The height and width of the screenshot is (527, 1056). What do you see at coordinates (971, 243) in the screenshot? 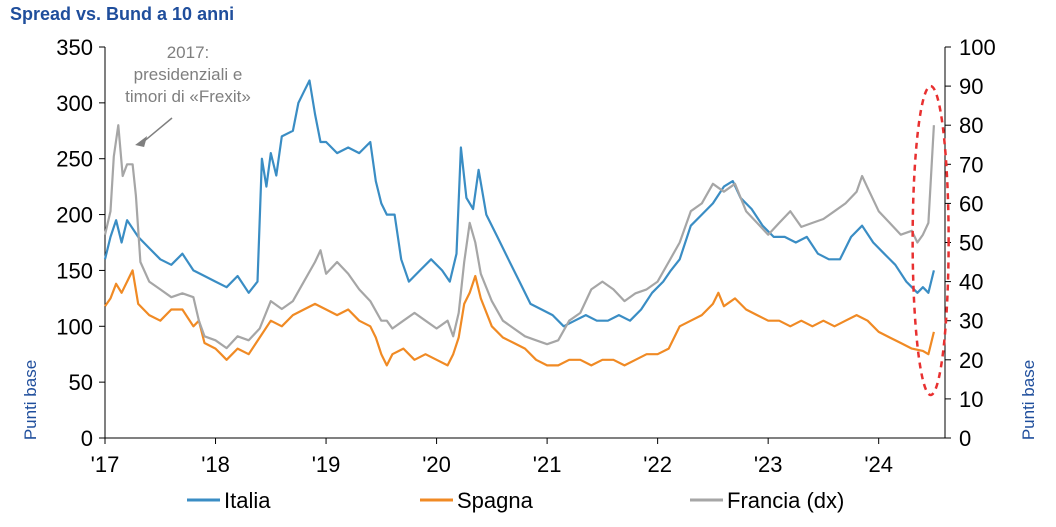
I see `y-tick-label-right: 50` at bounding box center [971, 243].